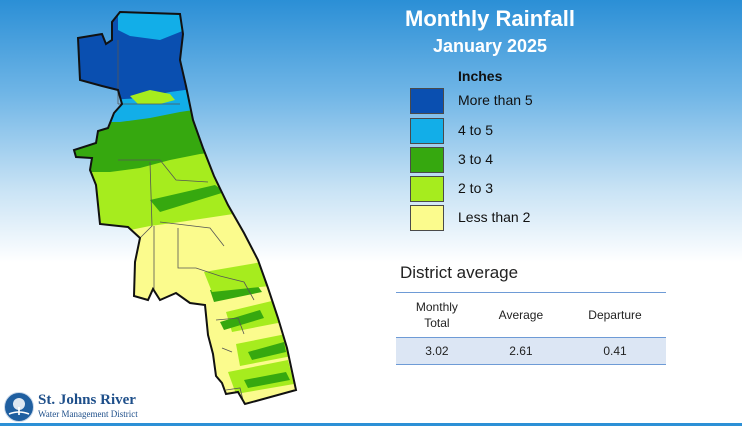 Image resolution: width=742 pixels, height=426 pixels. What do you see at coordinates (88, 414) in the screenshot?
I see `logo-subtitle: Water Management District` at bounding box center [88, 414].